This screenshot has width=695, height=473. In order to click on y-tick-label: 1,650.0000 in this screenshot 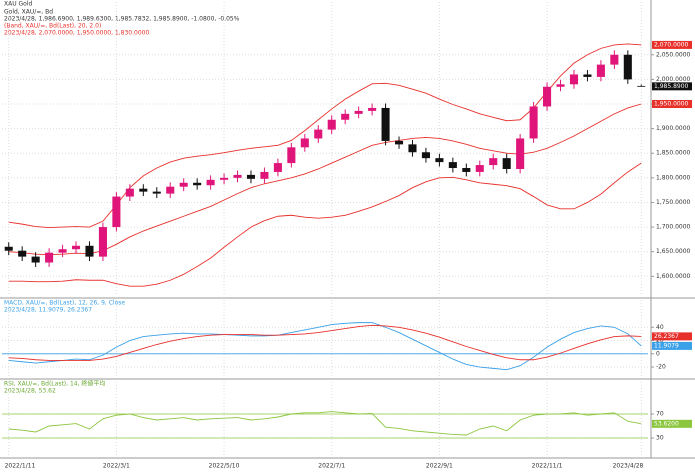, I will do `click(673, 251)`.